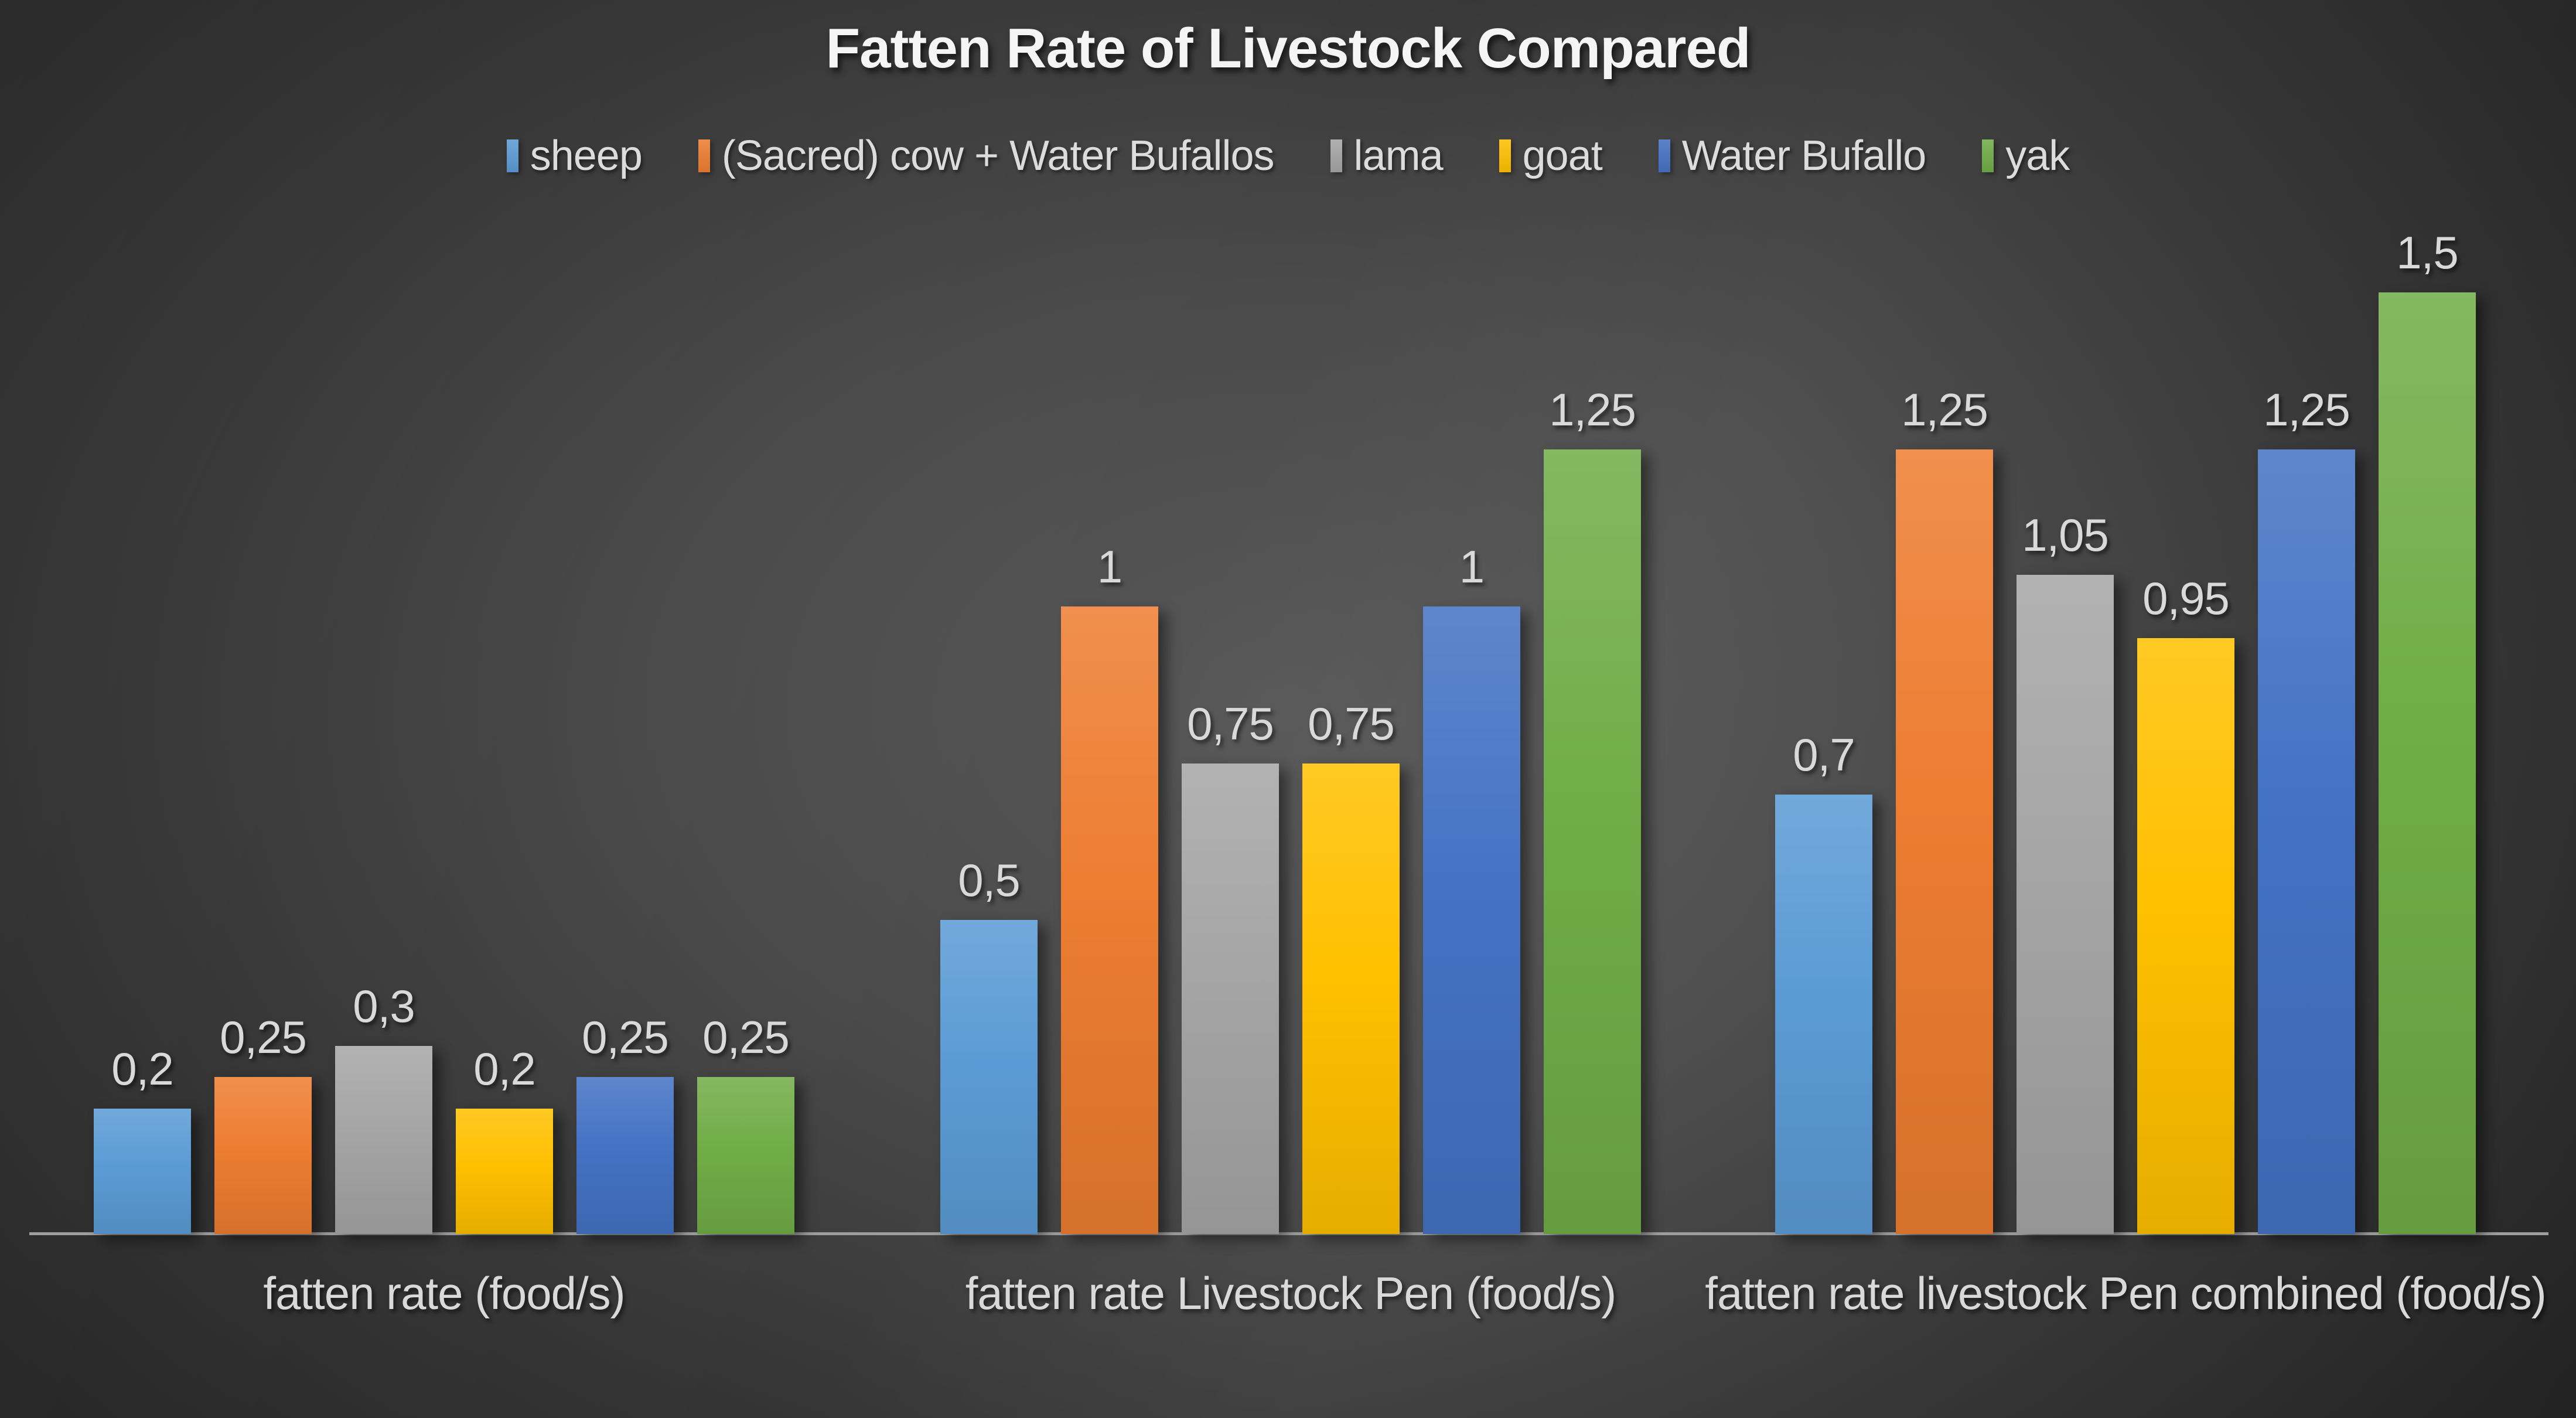 The height and width of the screenshot is (1418, 2576). Describe the element at coordinates (1593, 409) in the screenshot. I see `bar-value-yak-cat2: 1,25` at that location.